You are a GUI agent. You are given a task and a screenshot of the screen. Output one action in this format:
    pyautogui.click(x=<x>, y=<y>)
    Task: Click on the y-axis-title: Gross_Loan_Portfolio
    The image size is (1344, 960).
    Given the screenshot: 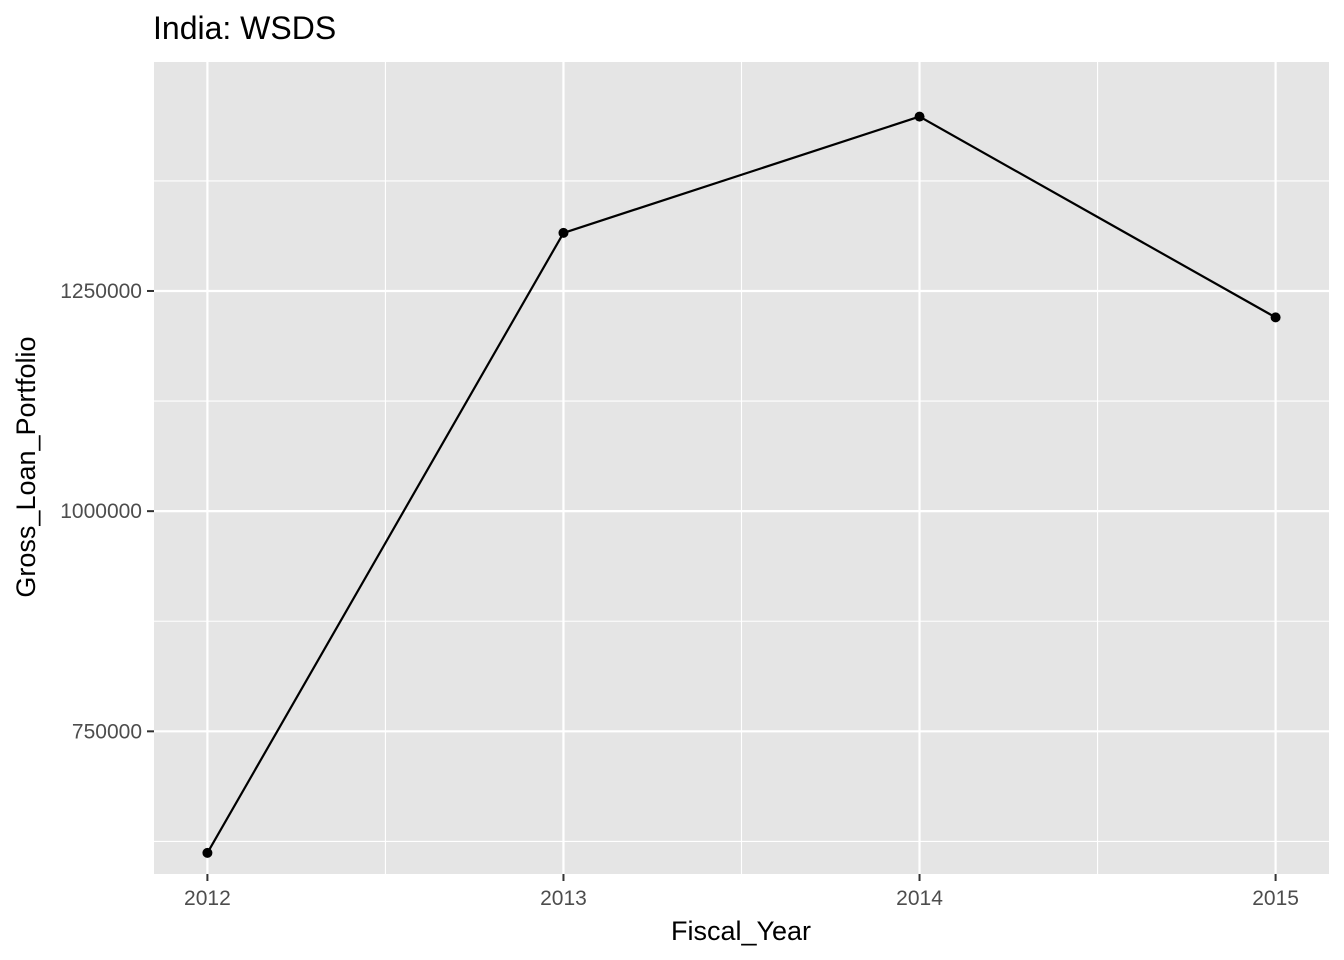 What is the action you would take?
    pyautogui.click(x=26, y=466)
    